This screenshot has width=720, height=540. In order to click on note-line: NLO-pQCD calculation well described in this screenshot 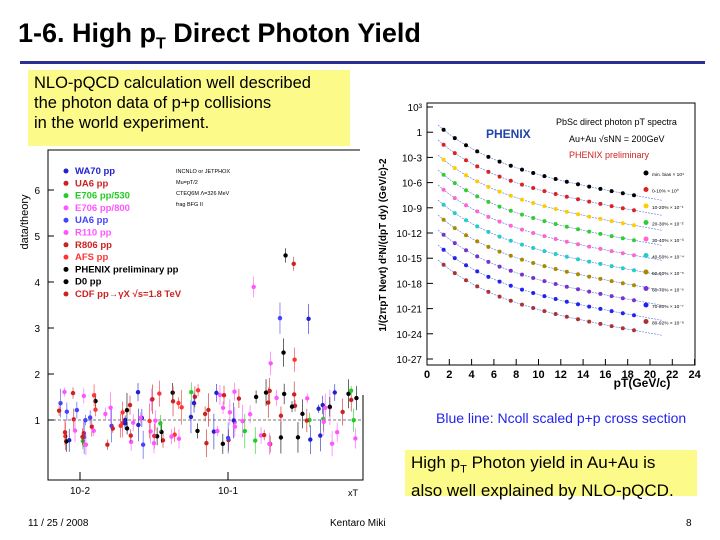, I will do `click(172, 83)`.